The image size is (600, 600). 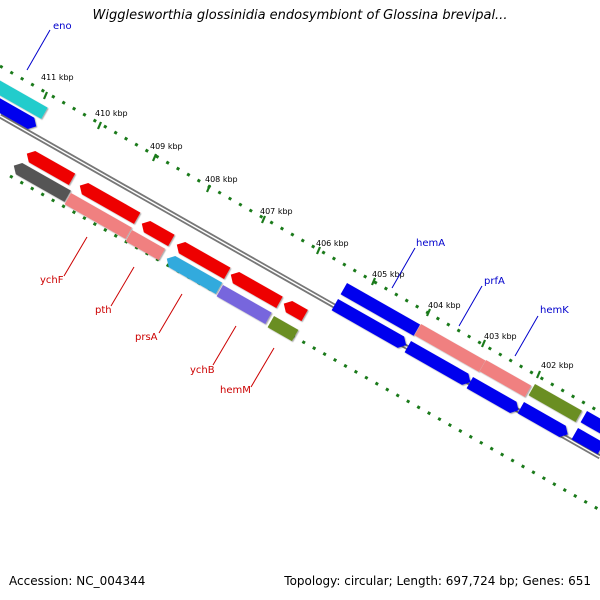 What do you see at coordinates (221, 179) in the screenshot?
I see `tick-label: 408 kbp` at bounding box center [221, 179].